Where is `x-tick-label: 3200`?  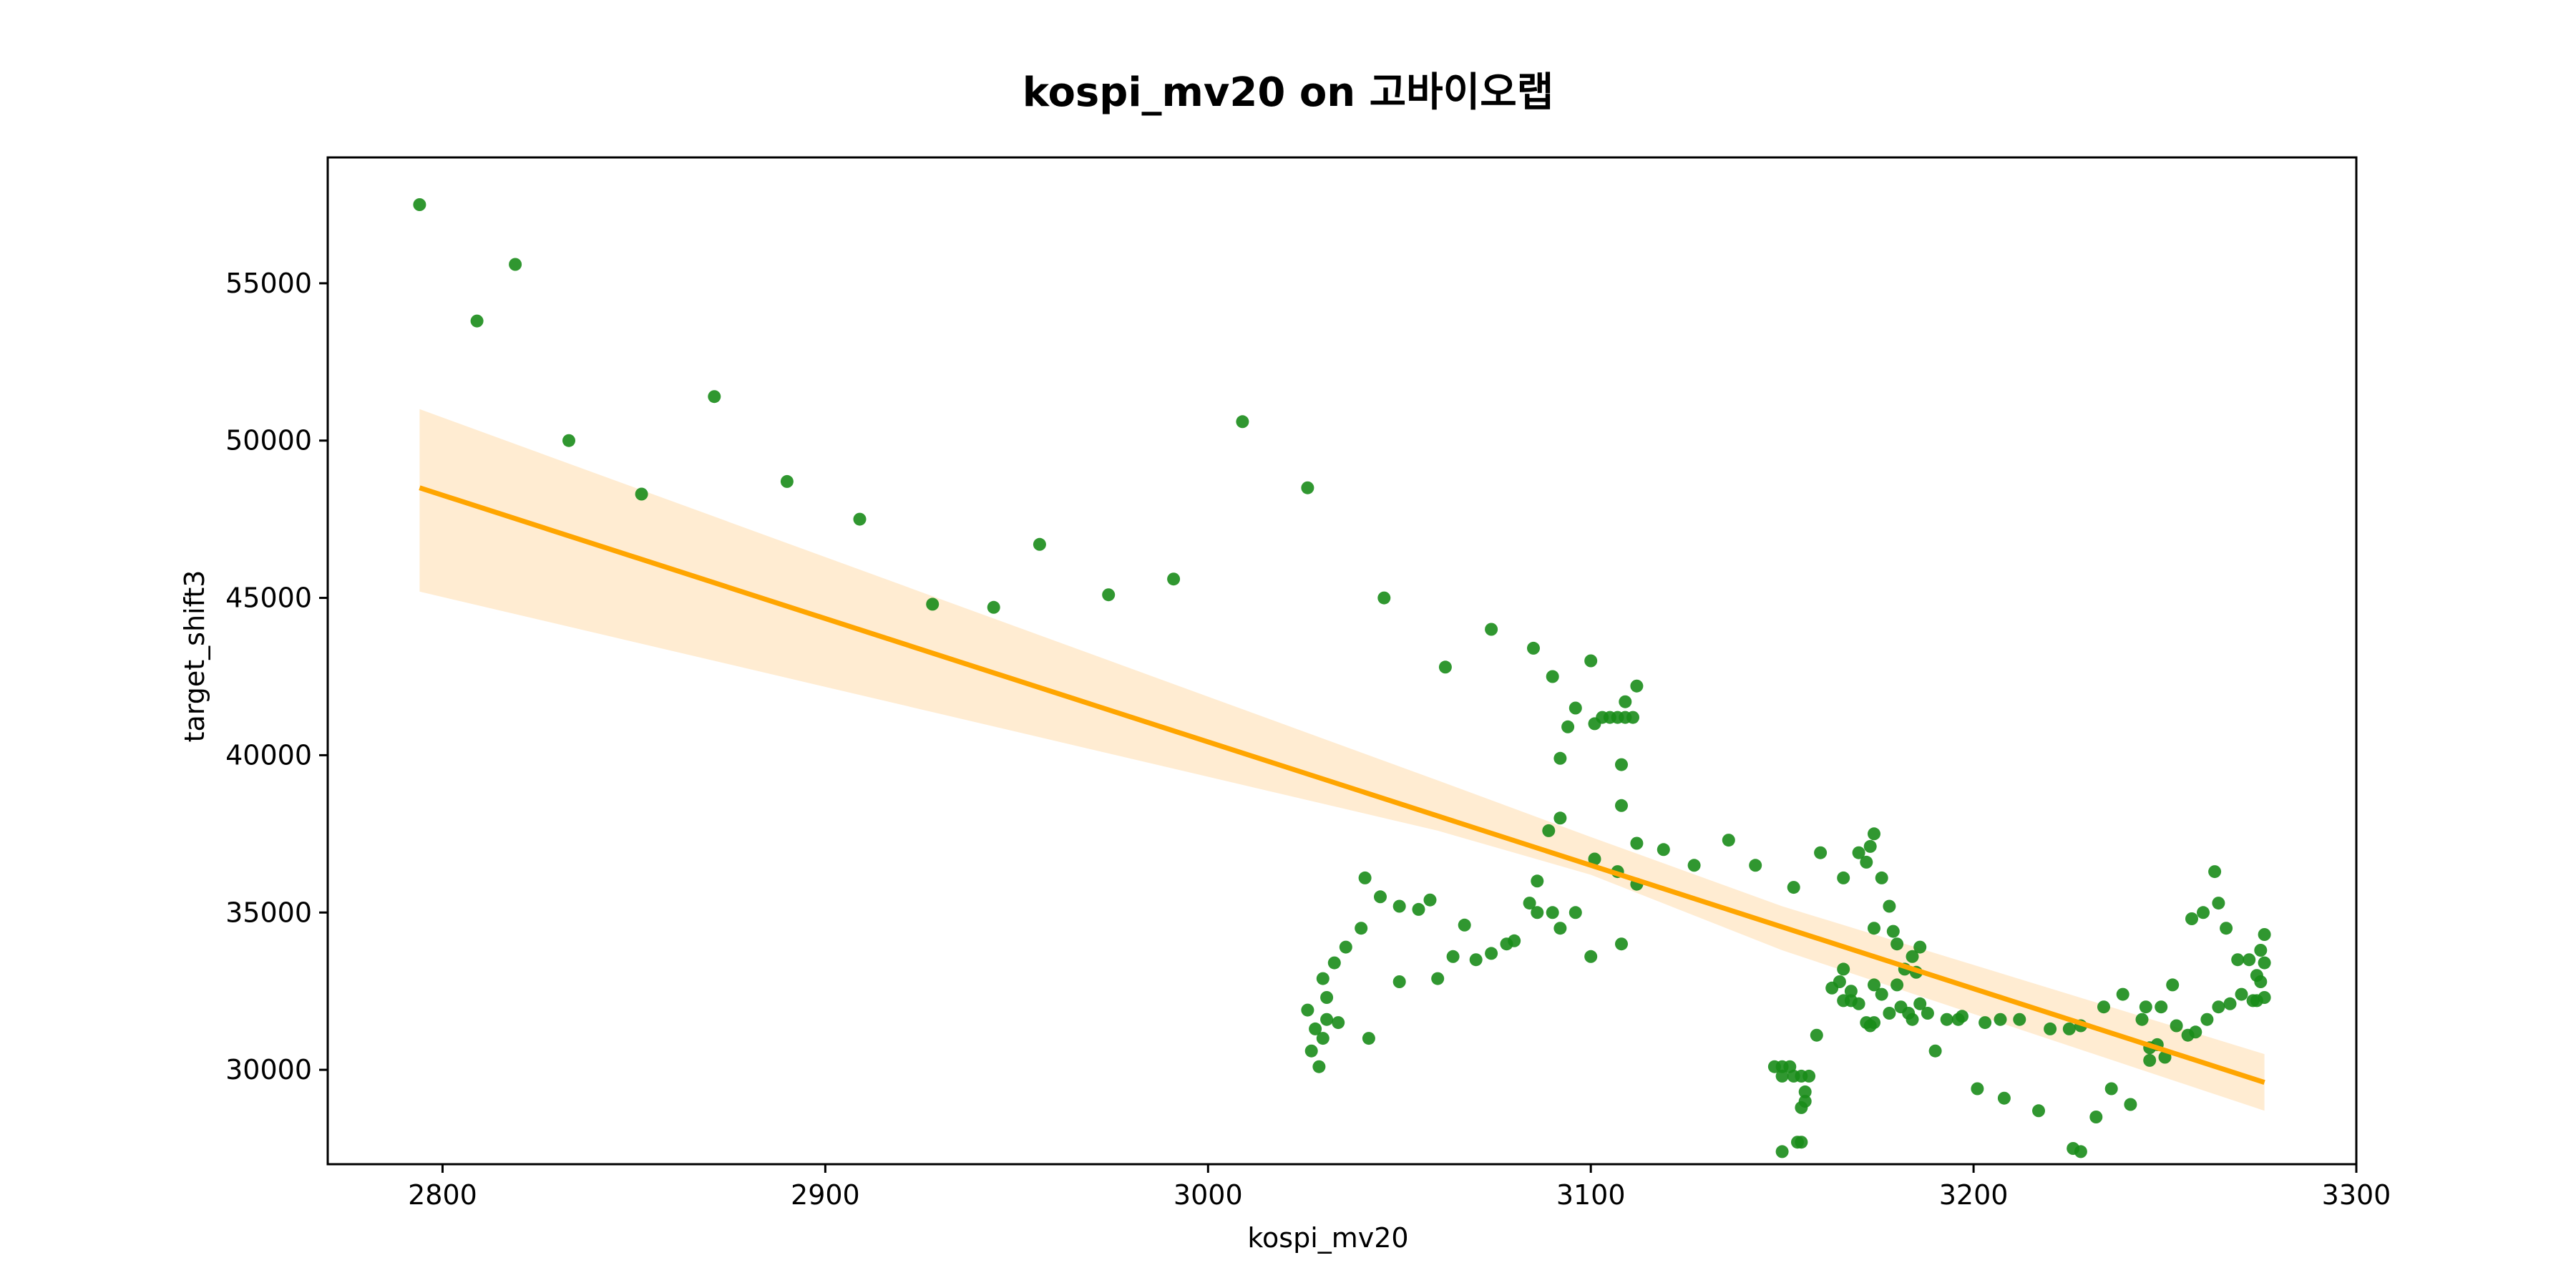
x-tick-label: 3200 is located at coordinates (1974, 1195).